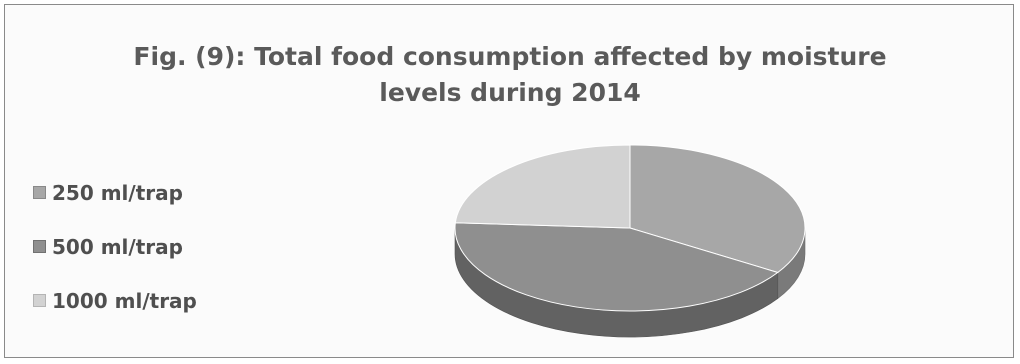 This screenshot has width=1020, height=364. Describe the element at coordinates (510, 92) in the screenshot. I see `chart-title-line-2: levels during 2014` at that location.